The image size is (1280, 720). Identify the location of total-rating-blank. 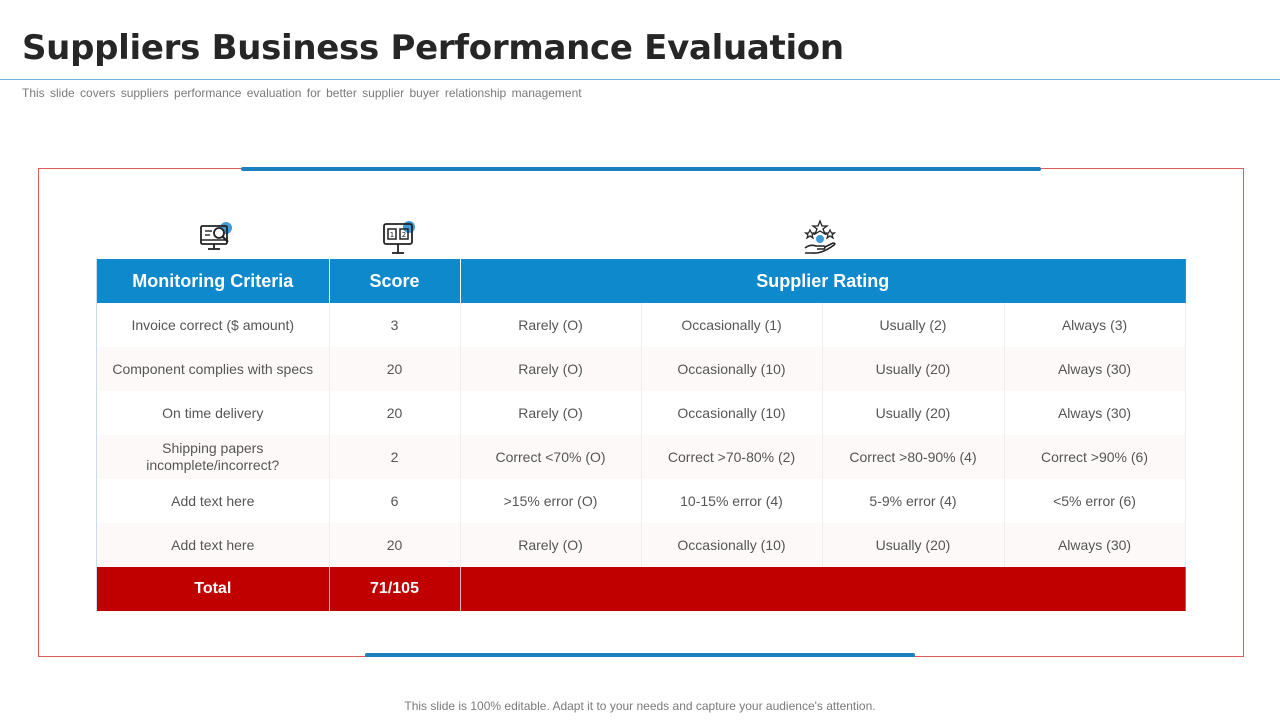
(823, 589).